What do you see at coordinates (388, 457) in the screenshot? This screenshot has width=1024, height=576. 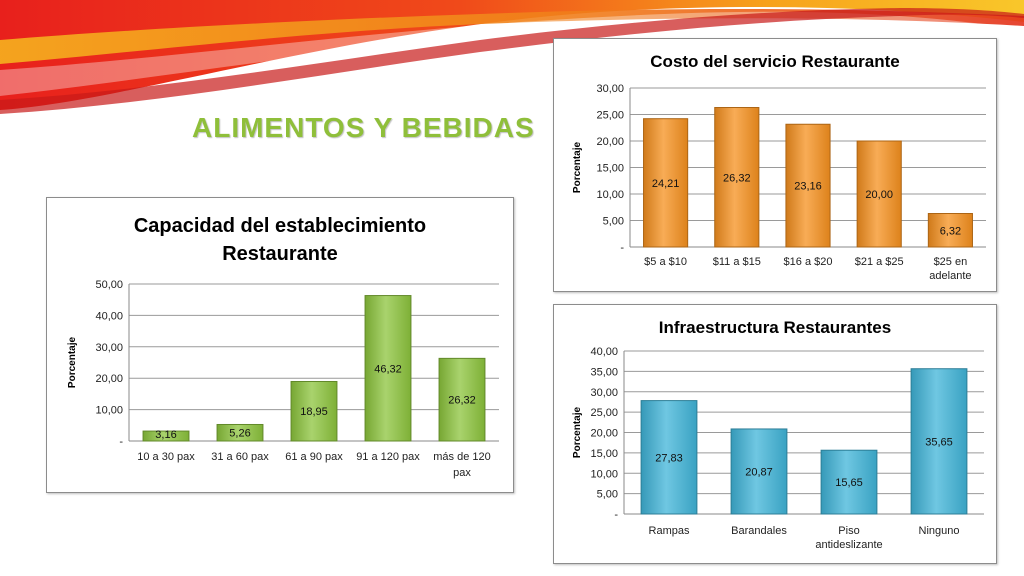 I see `x-tick-label: 91 a 120 pax` at bounding box center [388, 457].